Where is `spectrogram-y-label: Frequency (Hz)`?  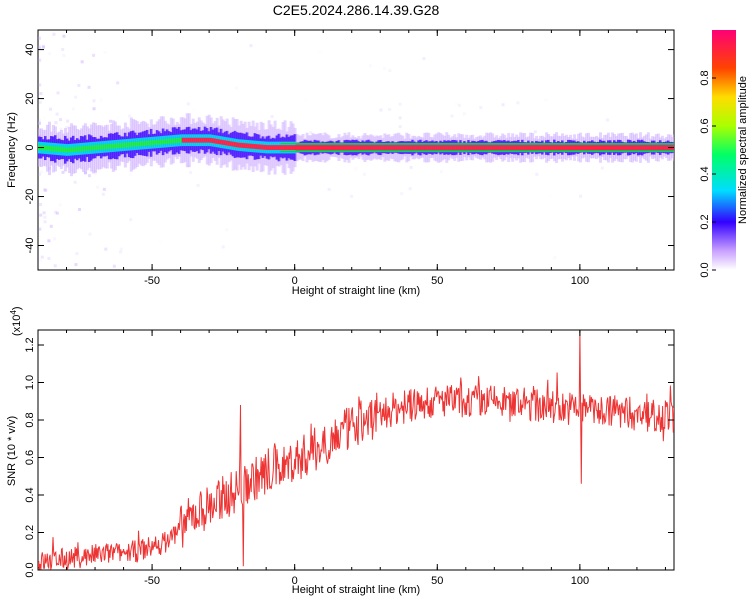
spectrogram-y-label: Frequency (Hz) is located at coordinates (12, 150).